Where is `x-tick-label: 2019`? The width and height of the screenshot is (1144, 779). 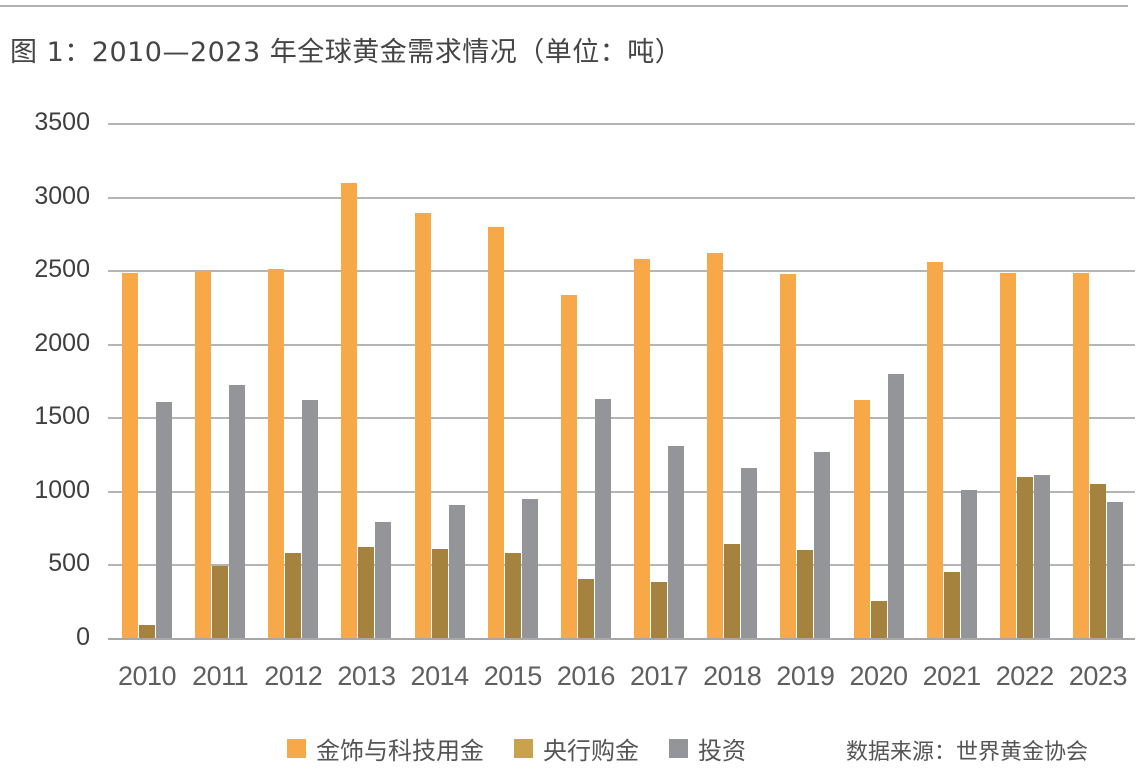
x-tick-label: 2019 is located at coordinates (805, 676).